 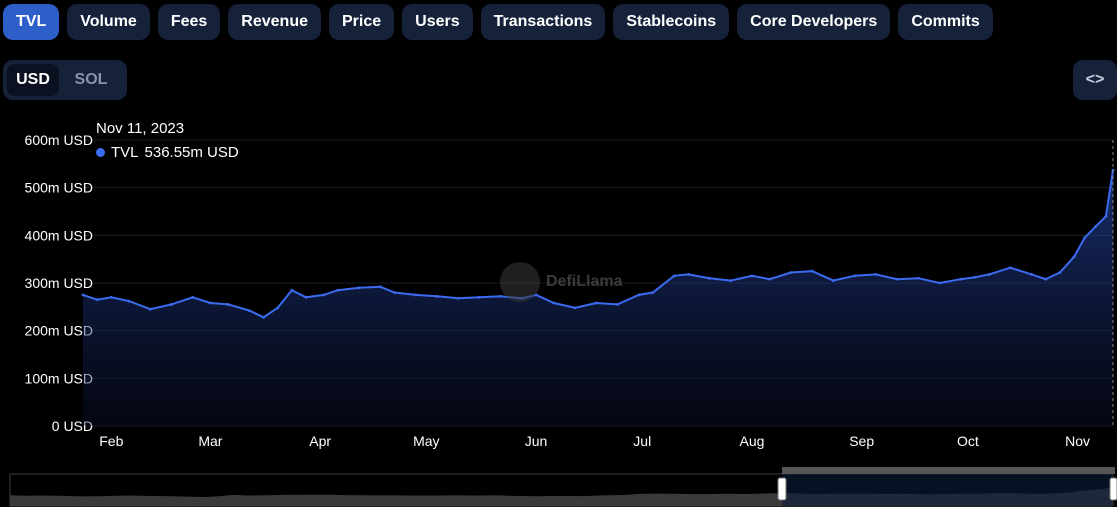 I want to click on range-selection, so click(x=947, y=490).